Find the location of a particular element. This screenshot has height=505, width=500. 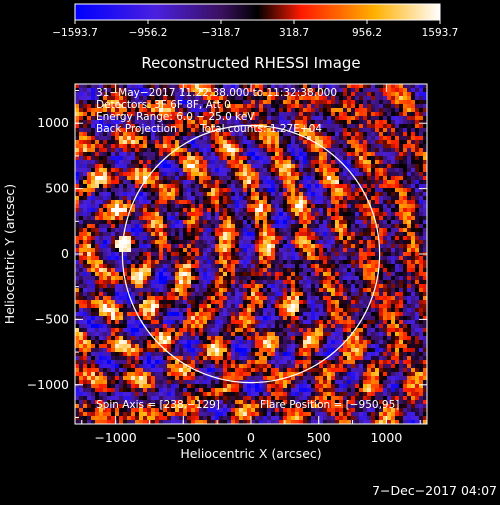

detectors-label: Detectors: 3F 6F 8F, Att 0 is located at coordinates (163, 105).